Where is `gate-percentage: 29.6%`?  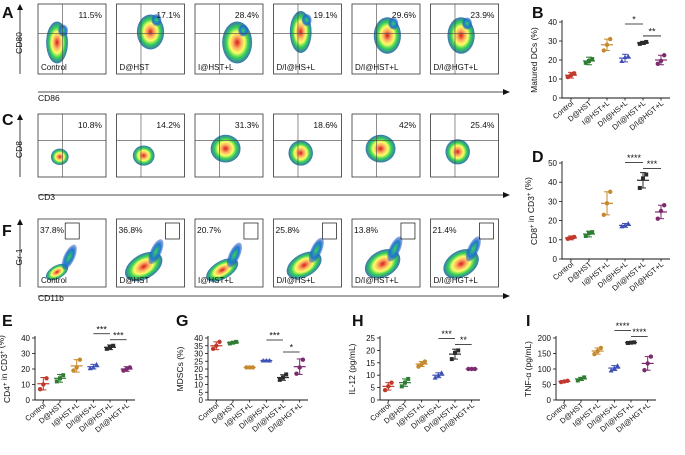 gate-percentage: 29.6% is located at coordinates (404, 15).